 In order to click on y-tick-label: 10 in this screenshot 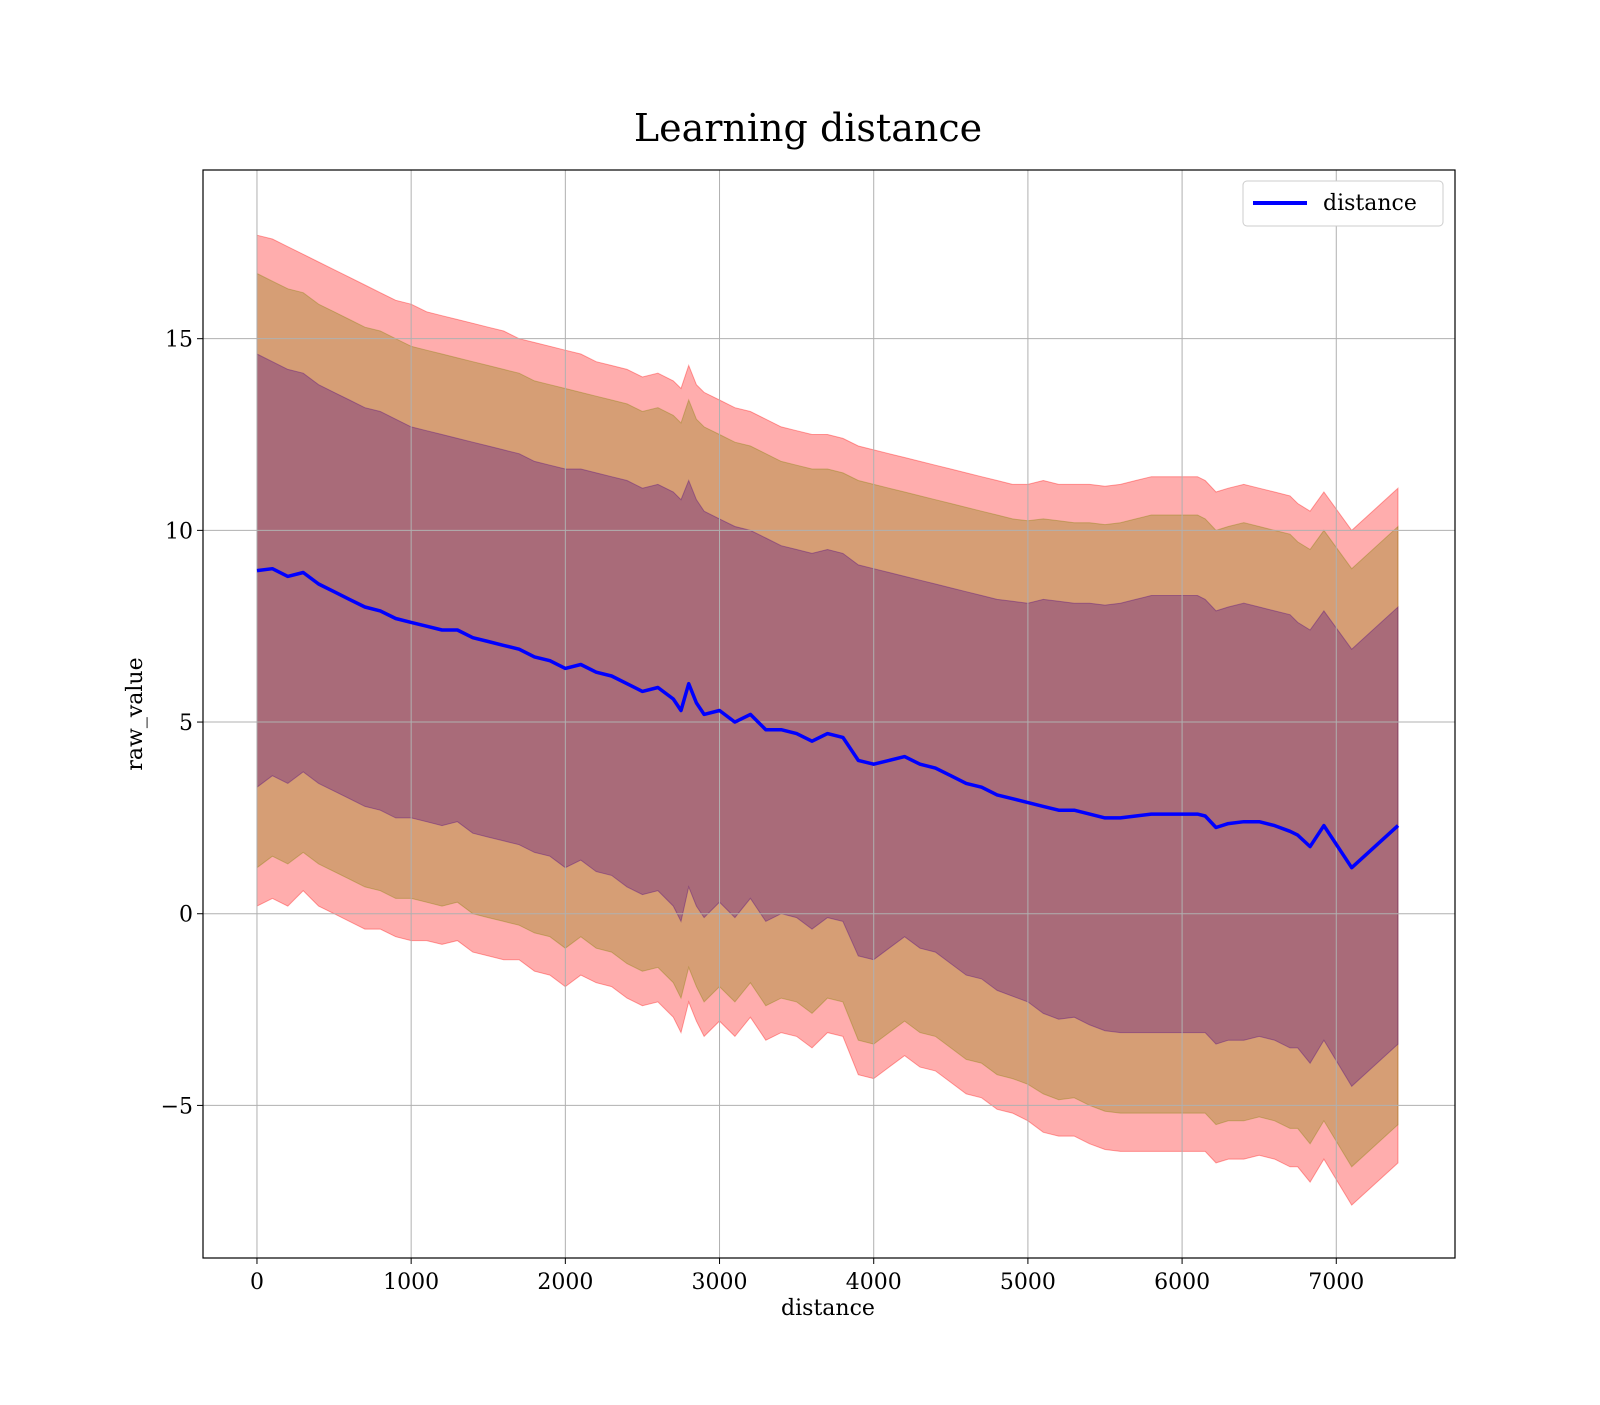, I will do `click(179, 531)`.